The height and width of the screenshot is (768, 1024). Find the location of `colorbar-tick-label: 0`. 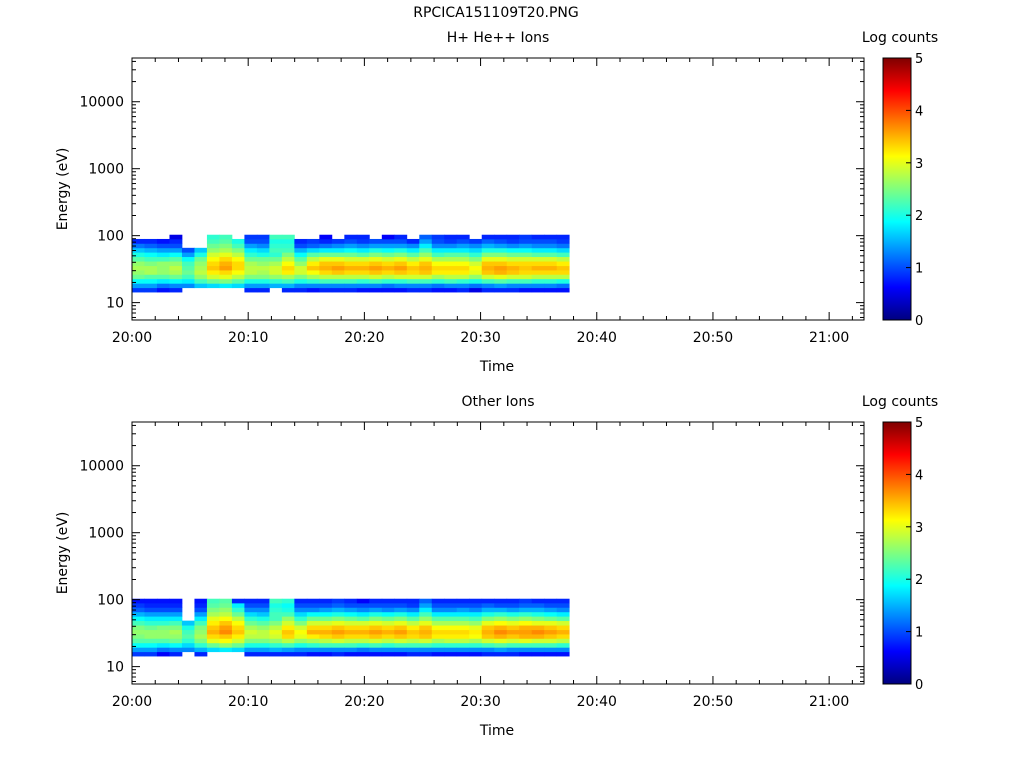

colorbar-tick-label: 0 is located at coordinates (919, 321).